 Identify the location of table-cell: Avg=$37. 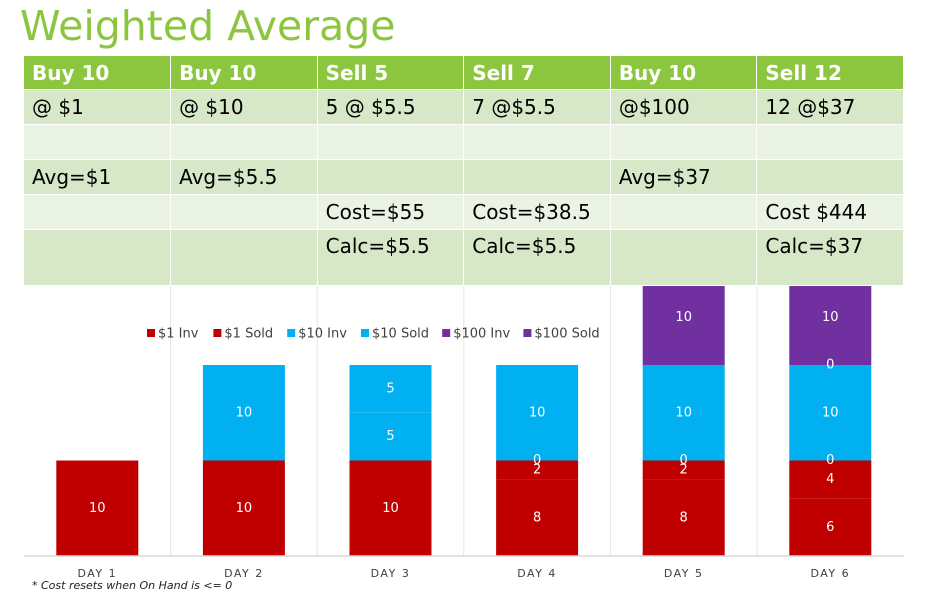
(684, 177).